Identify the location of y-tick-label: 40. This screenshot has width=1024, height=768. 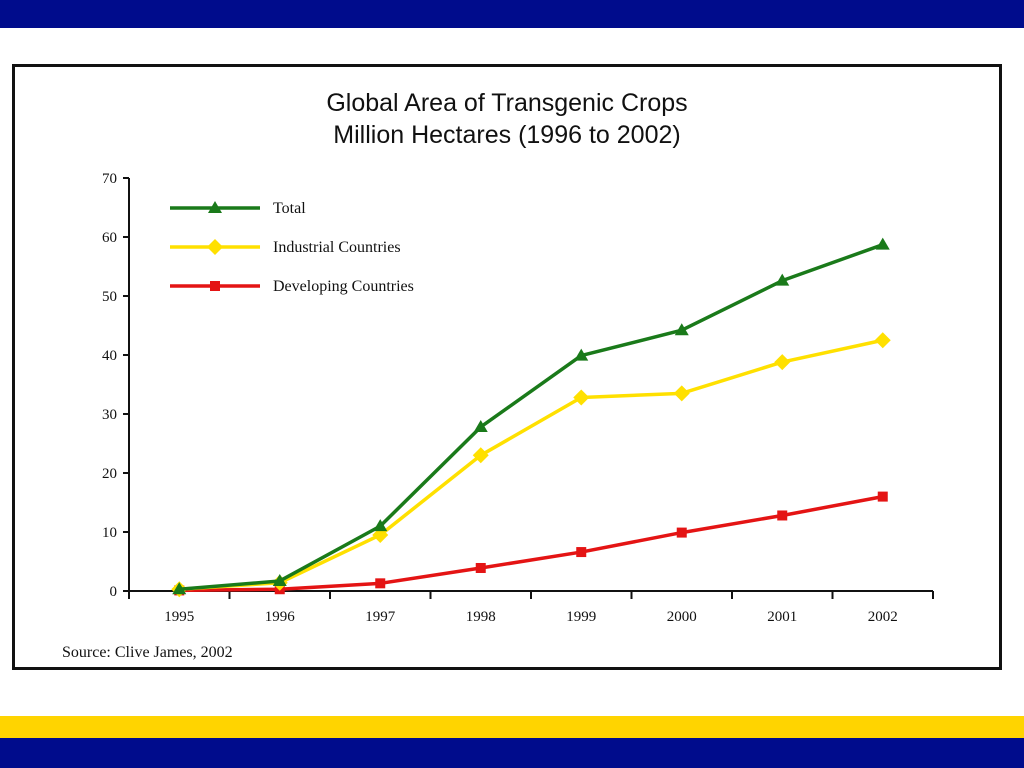
(109, 356).